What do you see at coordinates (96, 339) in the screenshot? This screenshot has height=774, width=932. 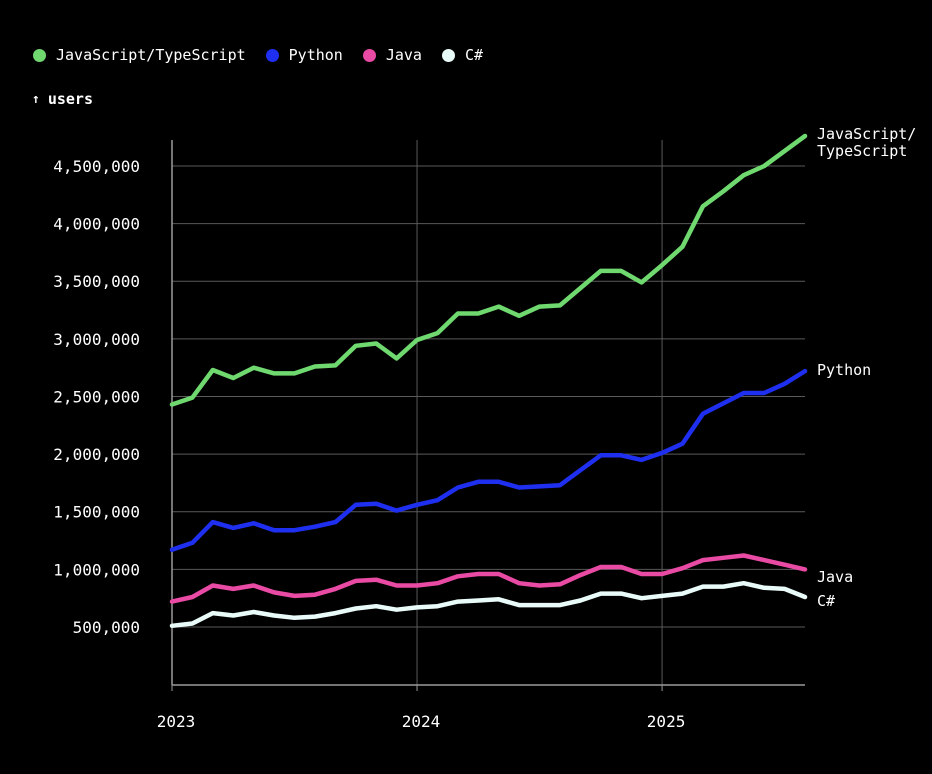 I see `y-tick-label: 3,000,000` at bounding box center [96, 339].